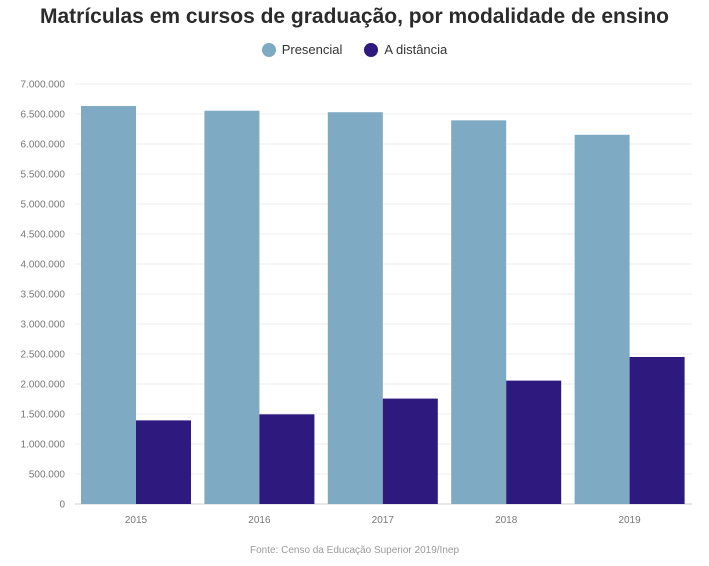 The height and width of the screenshot is (566, 709). What do you see at coordinates (287, 459) in the screenshot?
I see `bar-a-distancia-2016` at bounding box center [287, 459].